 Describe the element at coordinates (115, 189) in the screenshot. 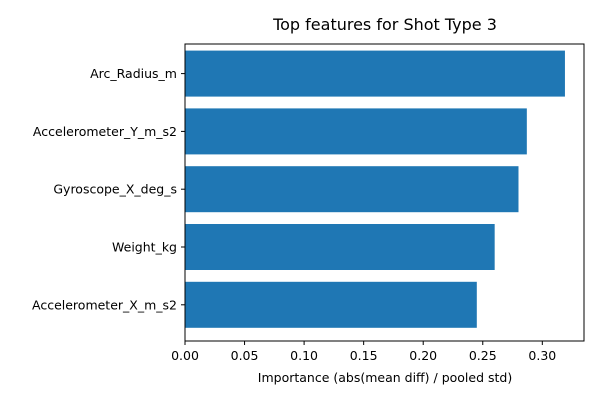

I see `y-tick-label: Gyroscope_X_deg_s` at that location.